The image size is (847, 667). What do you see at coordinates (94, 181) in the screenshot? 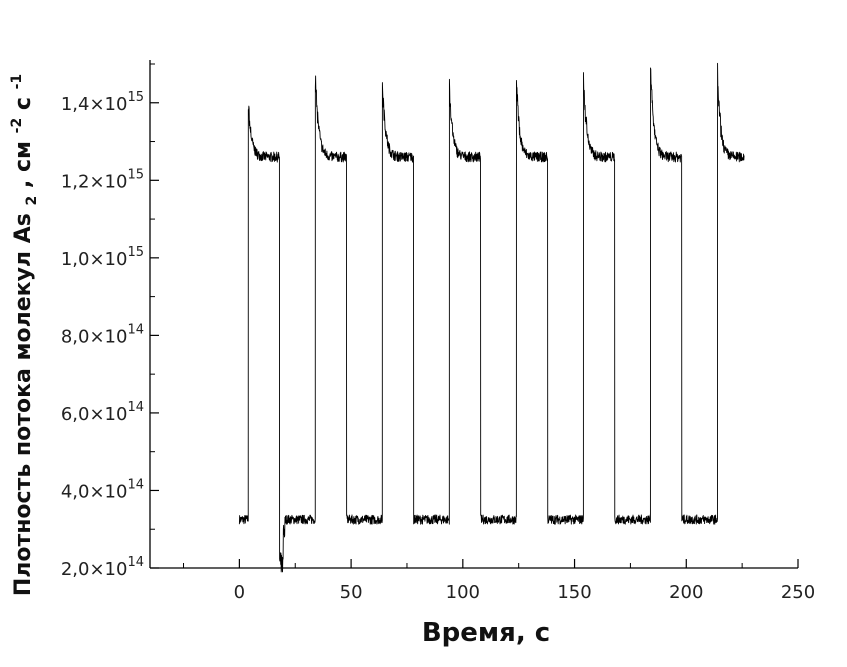
I see `y-tick-mantissa: 1,2×10` at bounding box center [94, 181].